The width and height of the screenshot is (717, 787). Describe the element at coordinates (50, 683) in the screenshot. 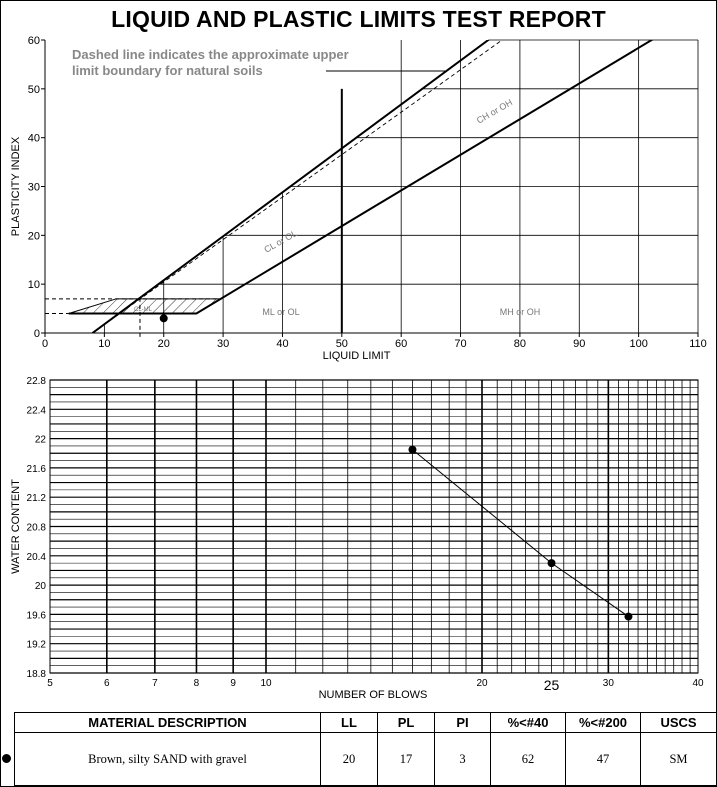

I see `x-tick-label: 5` at that location.